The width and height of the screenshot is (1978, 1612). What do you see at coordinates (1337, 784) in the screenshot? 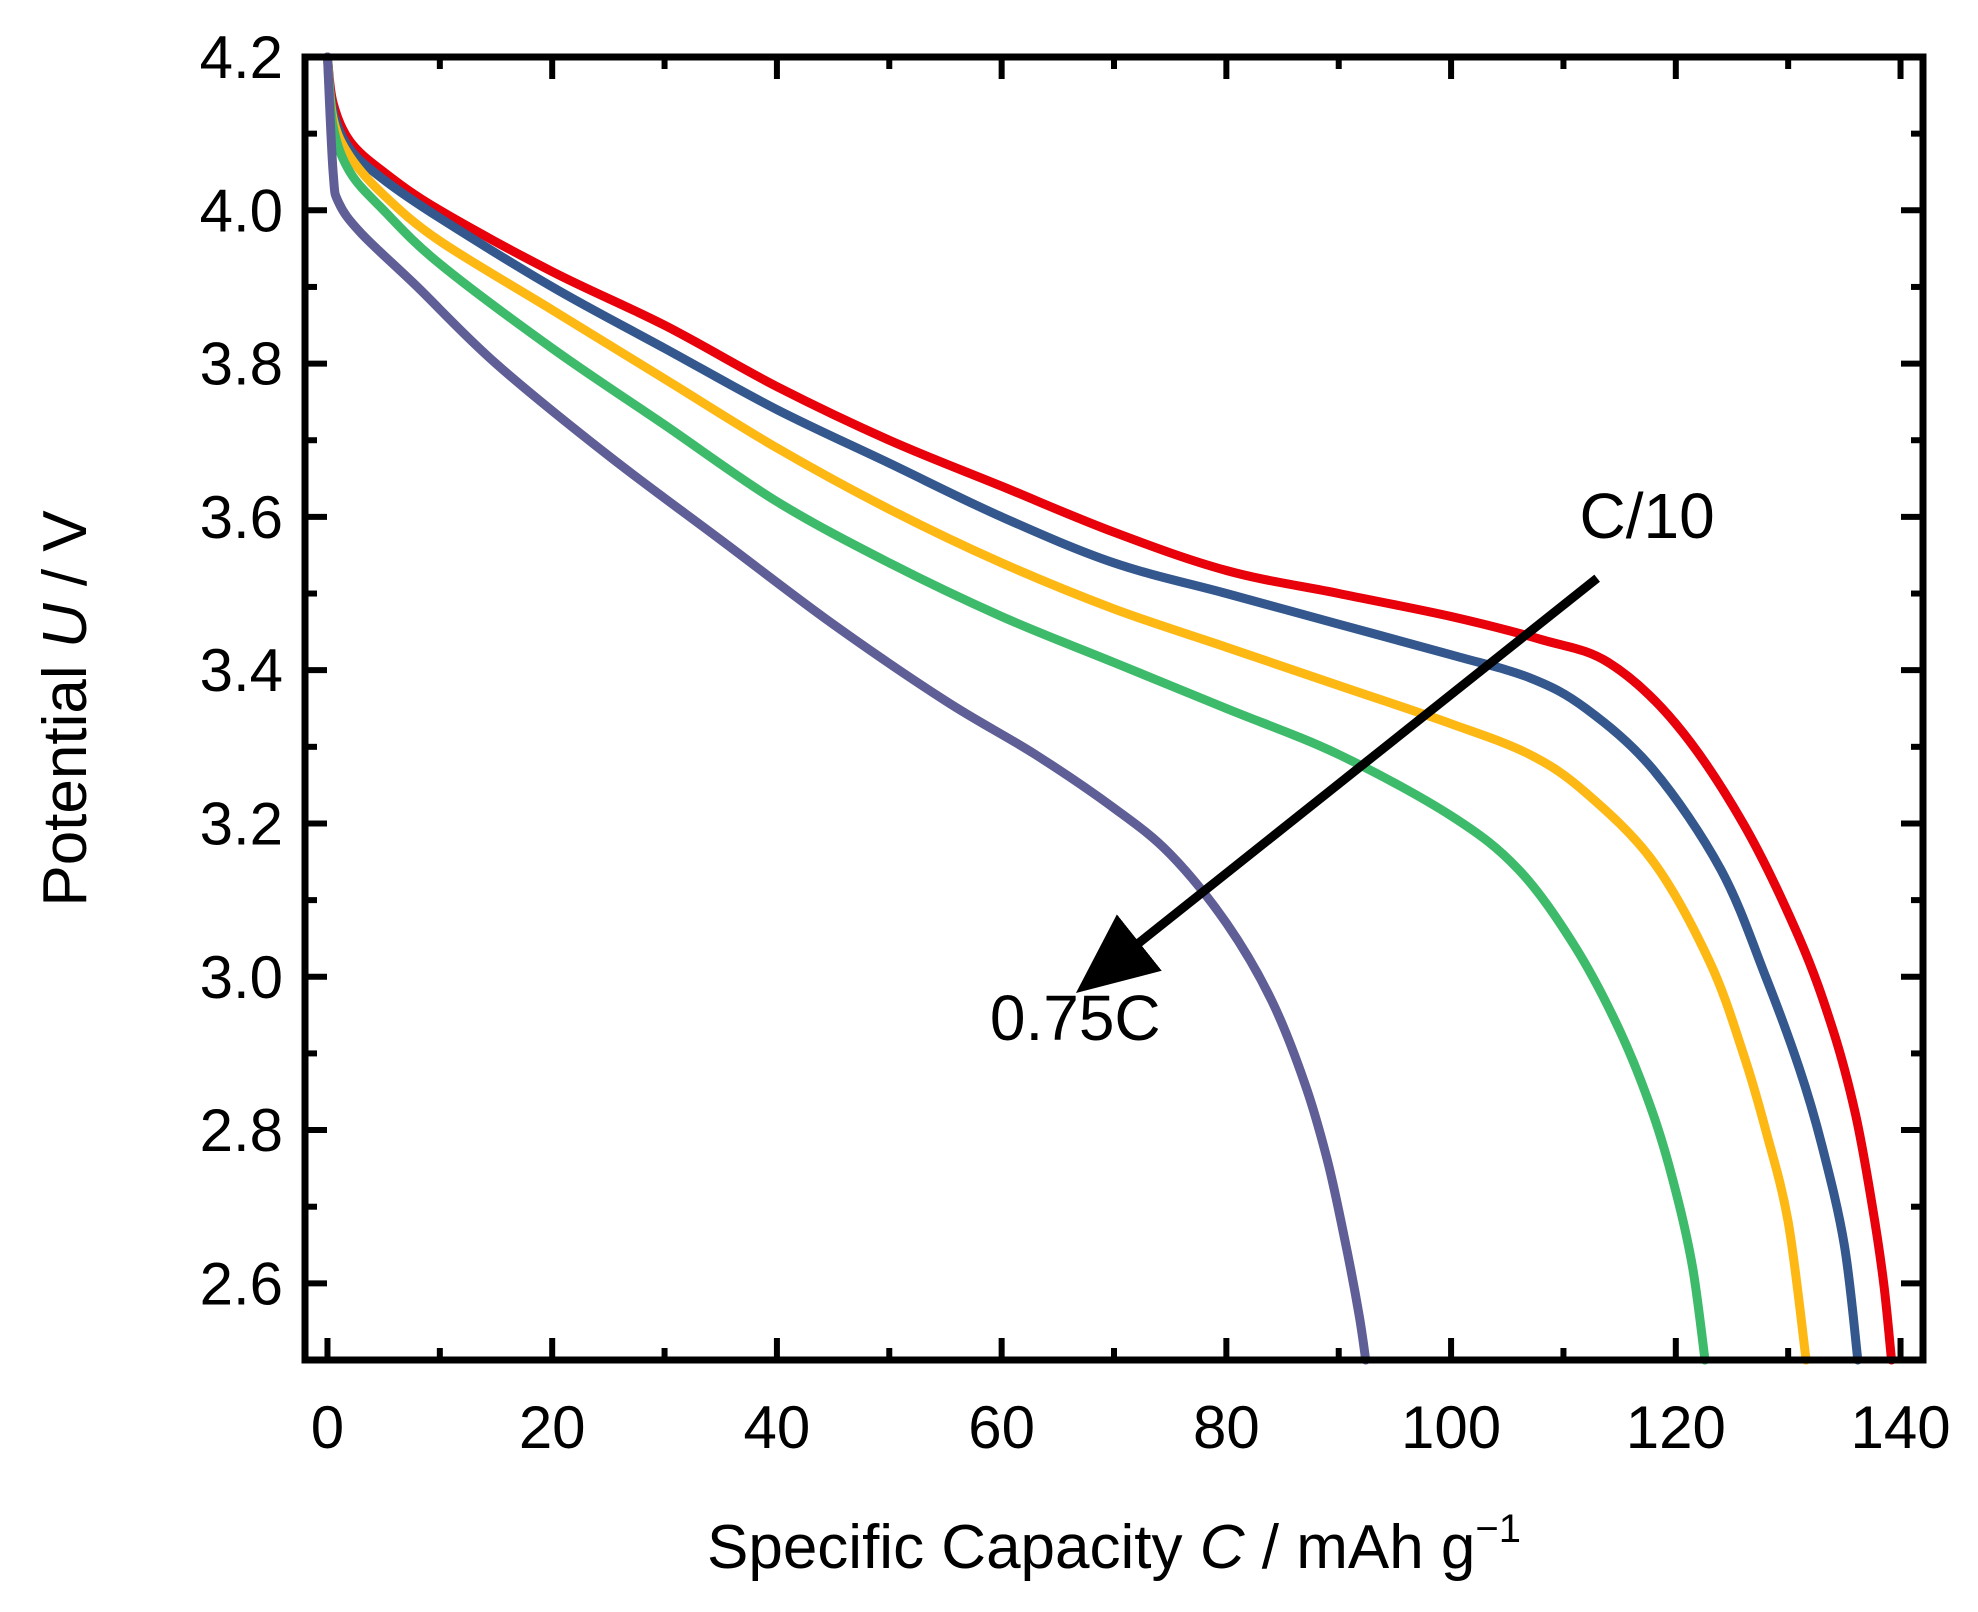
I see `rate-direction-arrow` at bounding box center [1337, 784].